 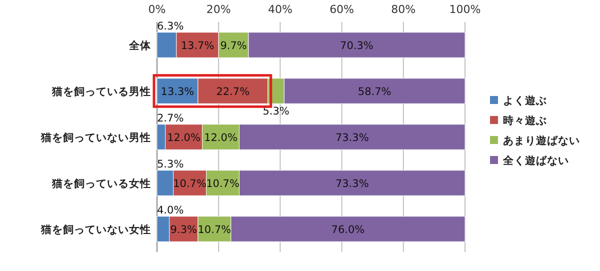 What do you see at coordinates (177, 92) in the screenshot?
I see `data-label: 13.3%` at bounding box center [177, 92].